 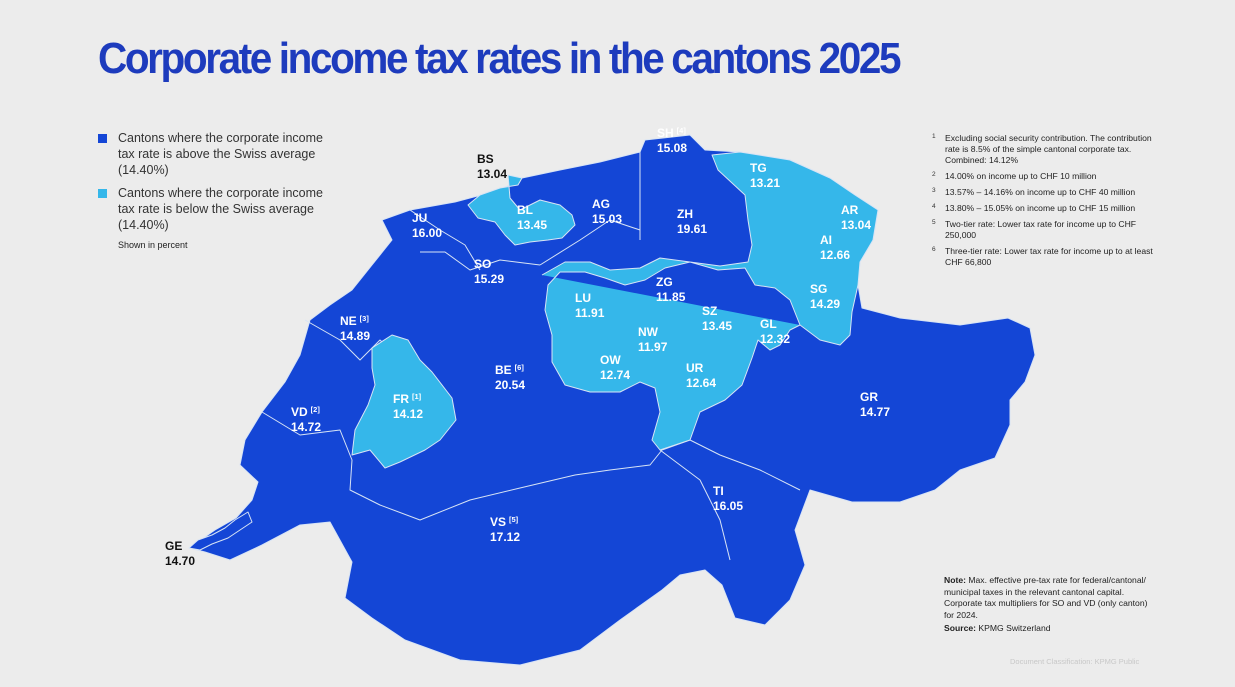 I want to click on canton-label-ai: AI, so click(x=826, y=240).